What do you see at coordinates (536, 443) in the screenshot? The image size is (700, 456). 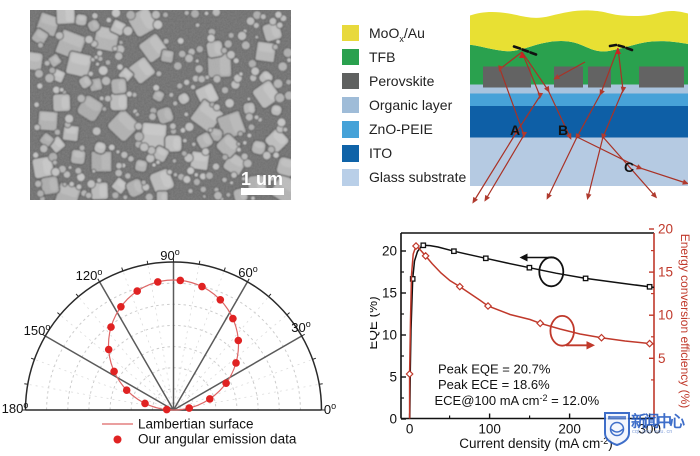 I see `svg-text: Current density (mA cm-2)` at bounding box center [536, 443].